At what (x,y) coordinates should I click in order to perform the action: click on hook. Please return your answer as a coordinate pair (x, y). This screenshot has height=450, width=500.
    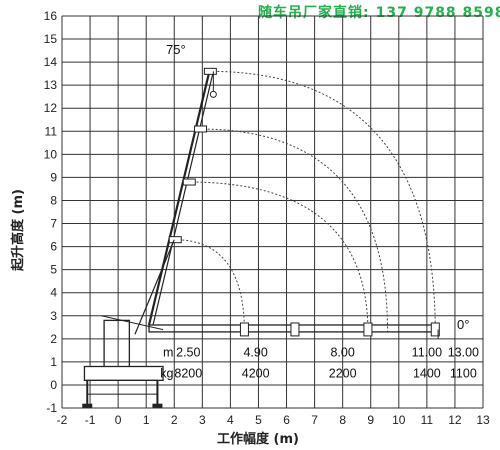
    Looking at the image, I should click on (213, 94).